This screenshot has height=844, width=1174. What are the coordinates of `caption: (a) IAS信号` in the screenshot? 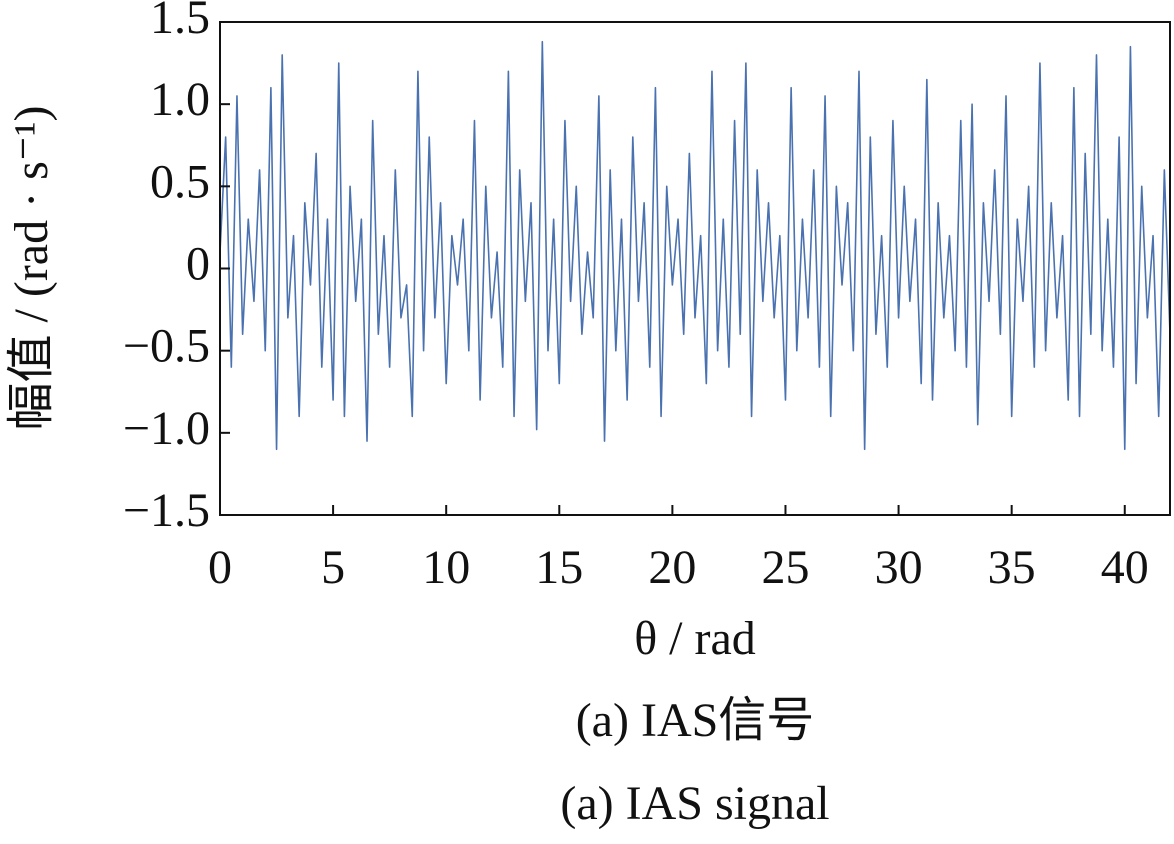 It's located at (695, 720).